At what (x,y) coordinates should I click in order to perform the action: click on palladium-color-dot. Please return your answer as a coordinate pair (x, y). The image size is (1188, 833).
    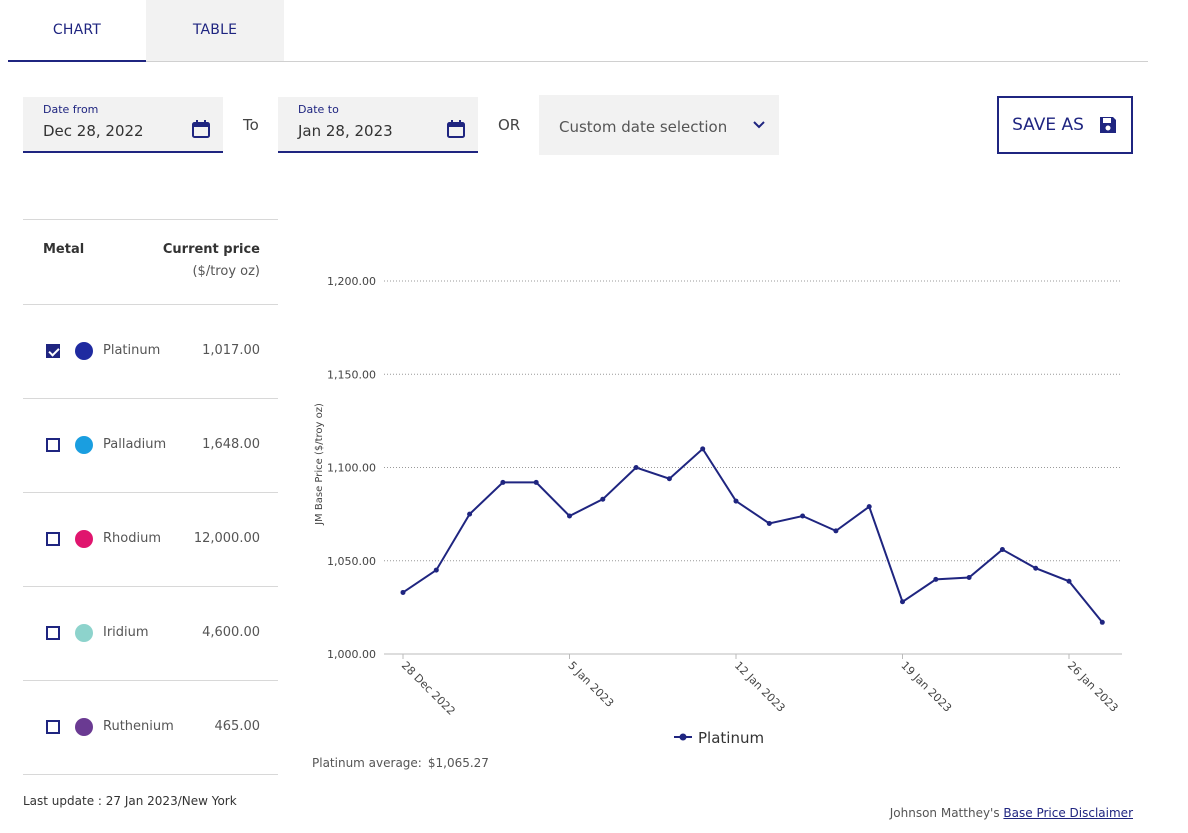
    Looking at the image, I should click on (84, 445).